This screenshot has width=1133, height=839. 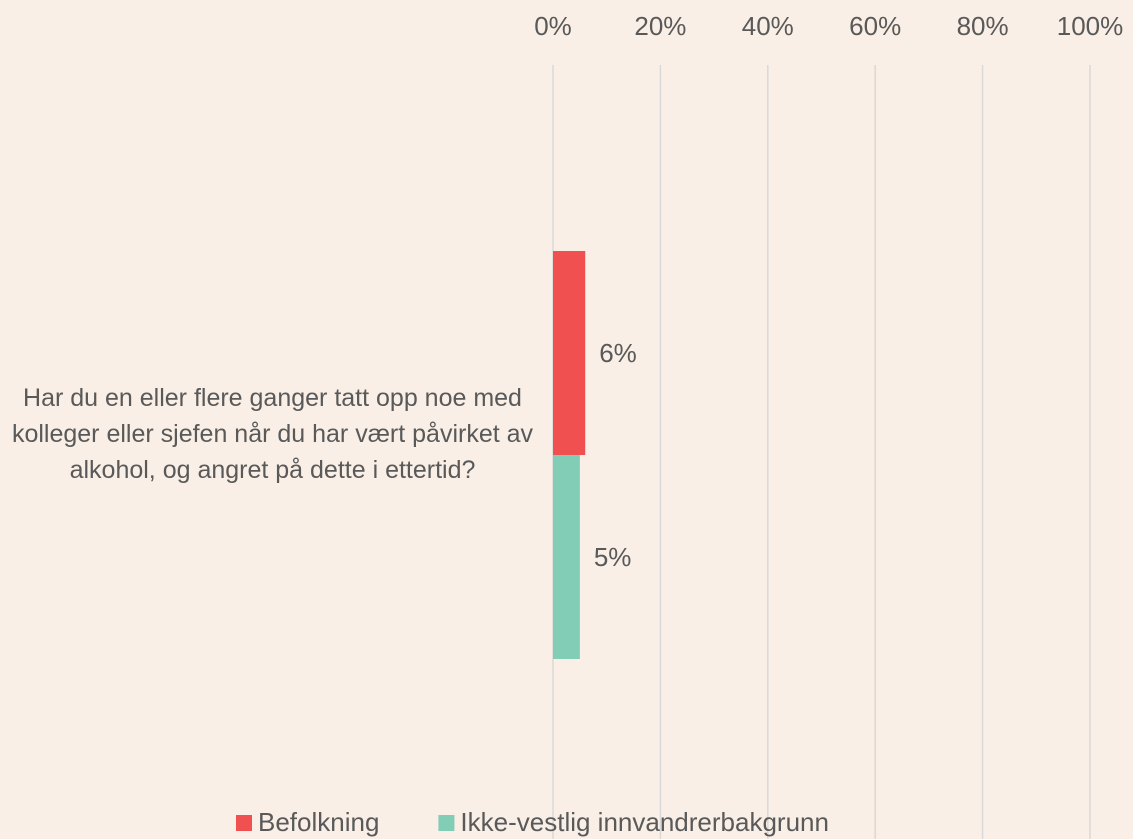 What do you see at coordinates (318, 822) in the screenshot?
I see `legend-label: Befolkning` at bounding box center [318, 822].